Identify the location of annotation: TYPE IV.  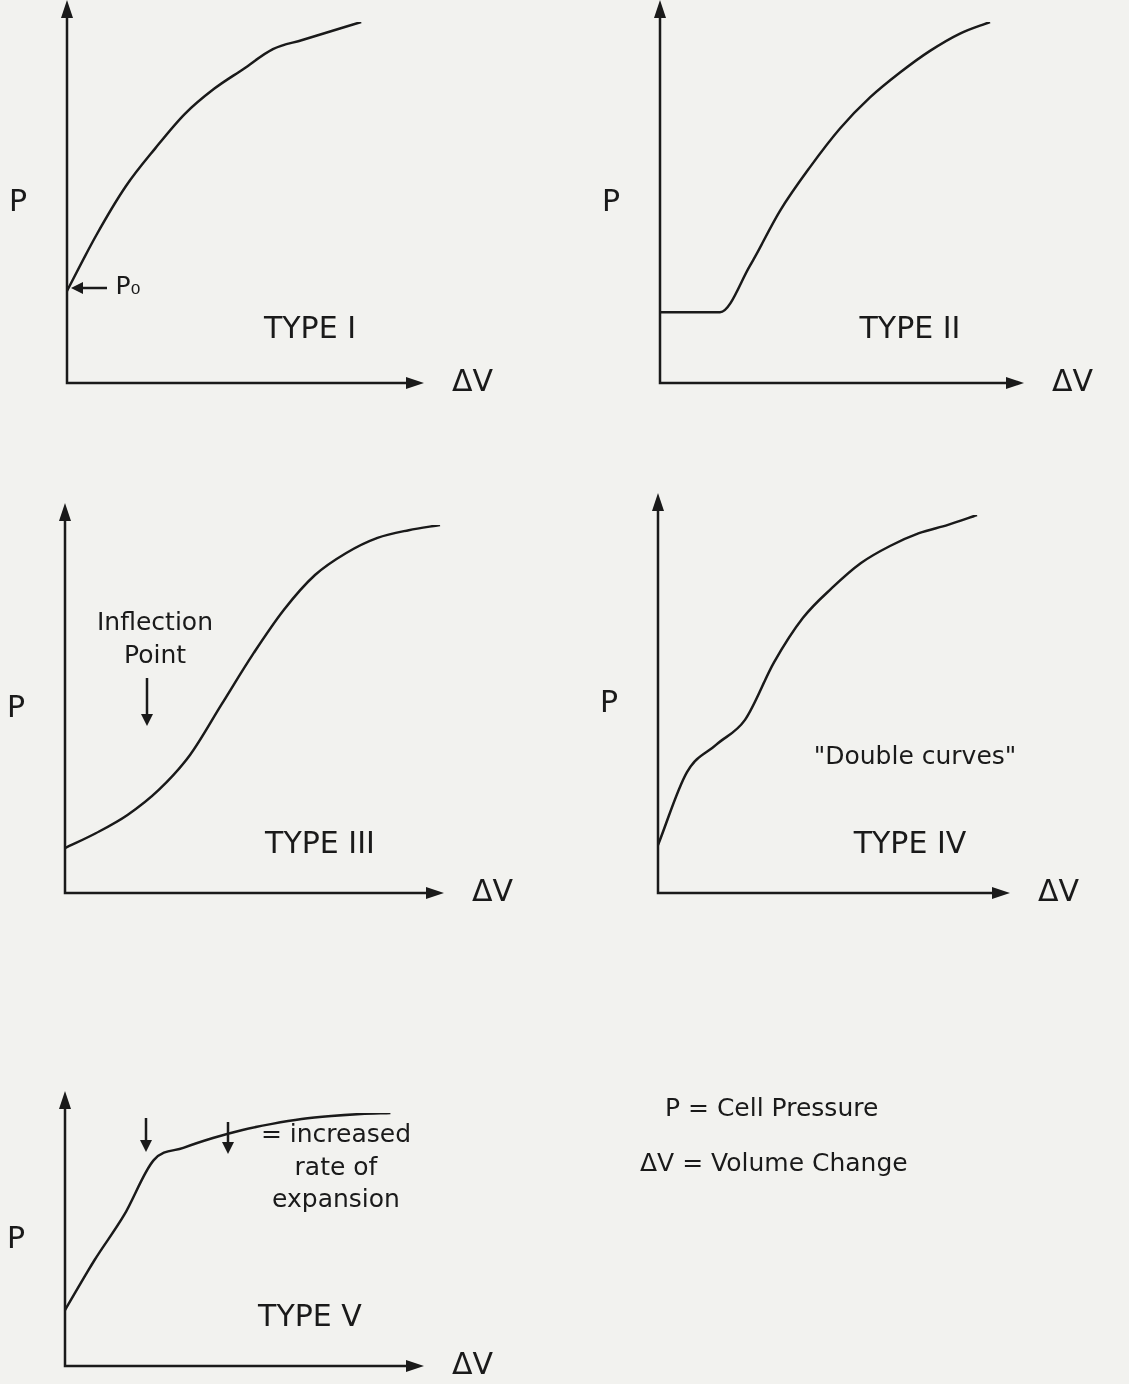
(910, 843).